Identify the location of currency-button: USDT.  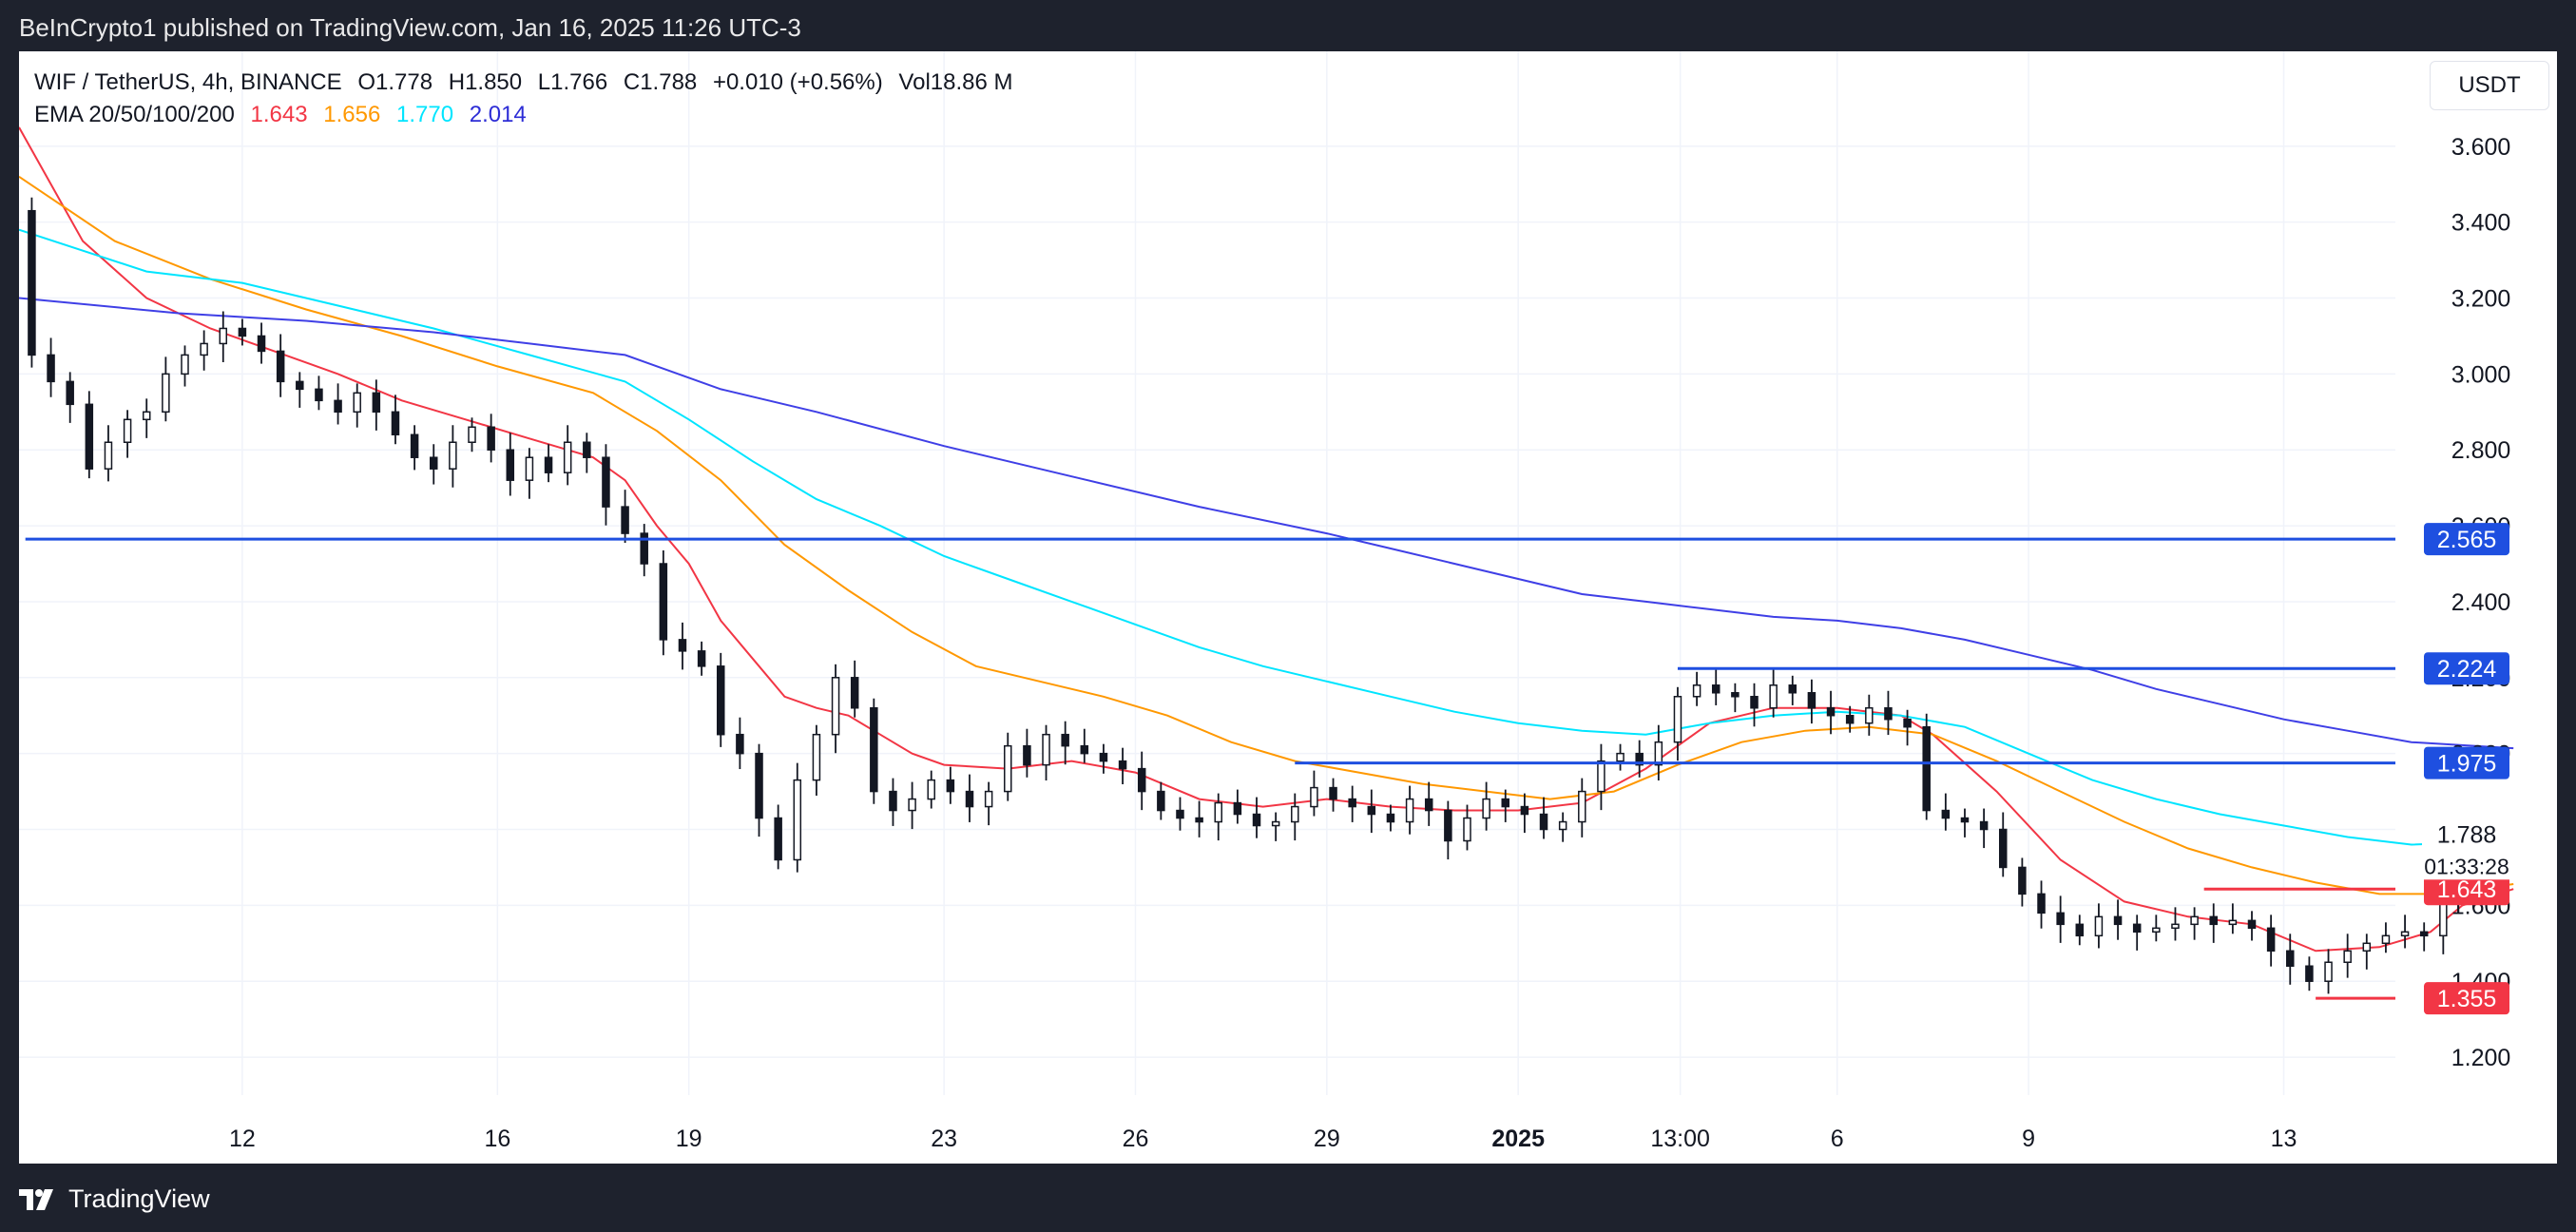
(2489, 85).